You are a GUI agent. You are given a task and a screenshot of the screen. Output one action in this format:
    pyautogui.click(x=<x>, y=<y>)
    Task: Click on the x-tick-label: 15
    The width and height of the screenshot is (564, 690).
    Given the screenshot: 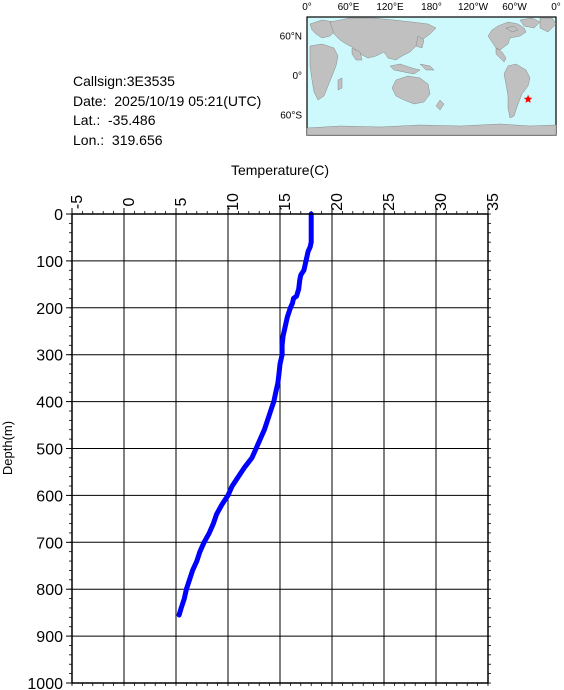 What is the action you would take?
    pyautogui.click(x=285, y=202)
    